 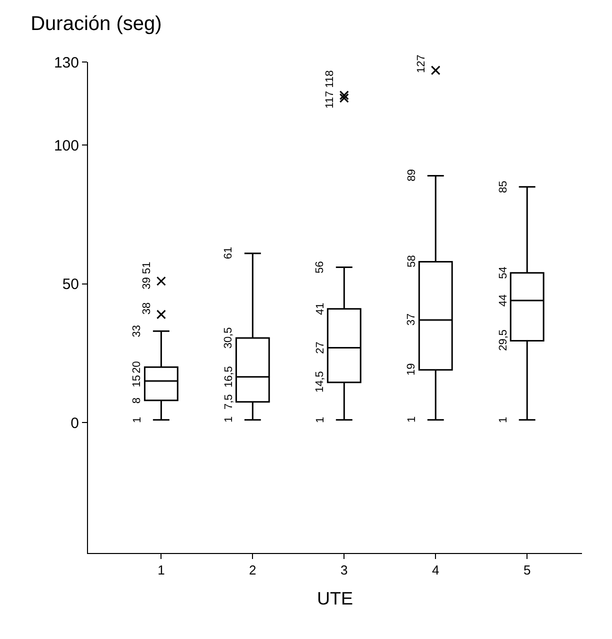 I want to click on annotation: 7,5, so click(x=228, y=402).